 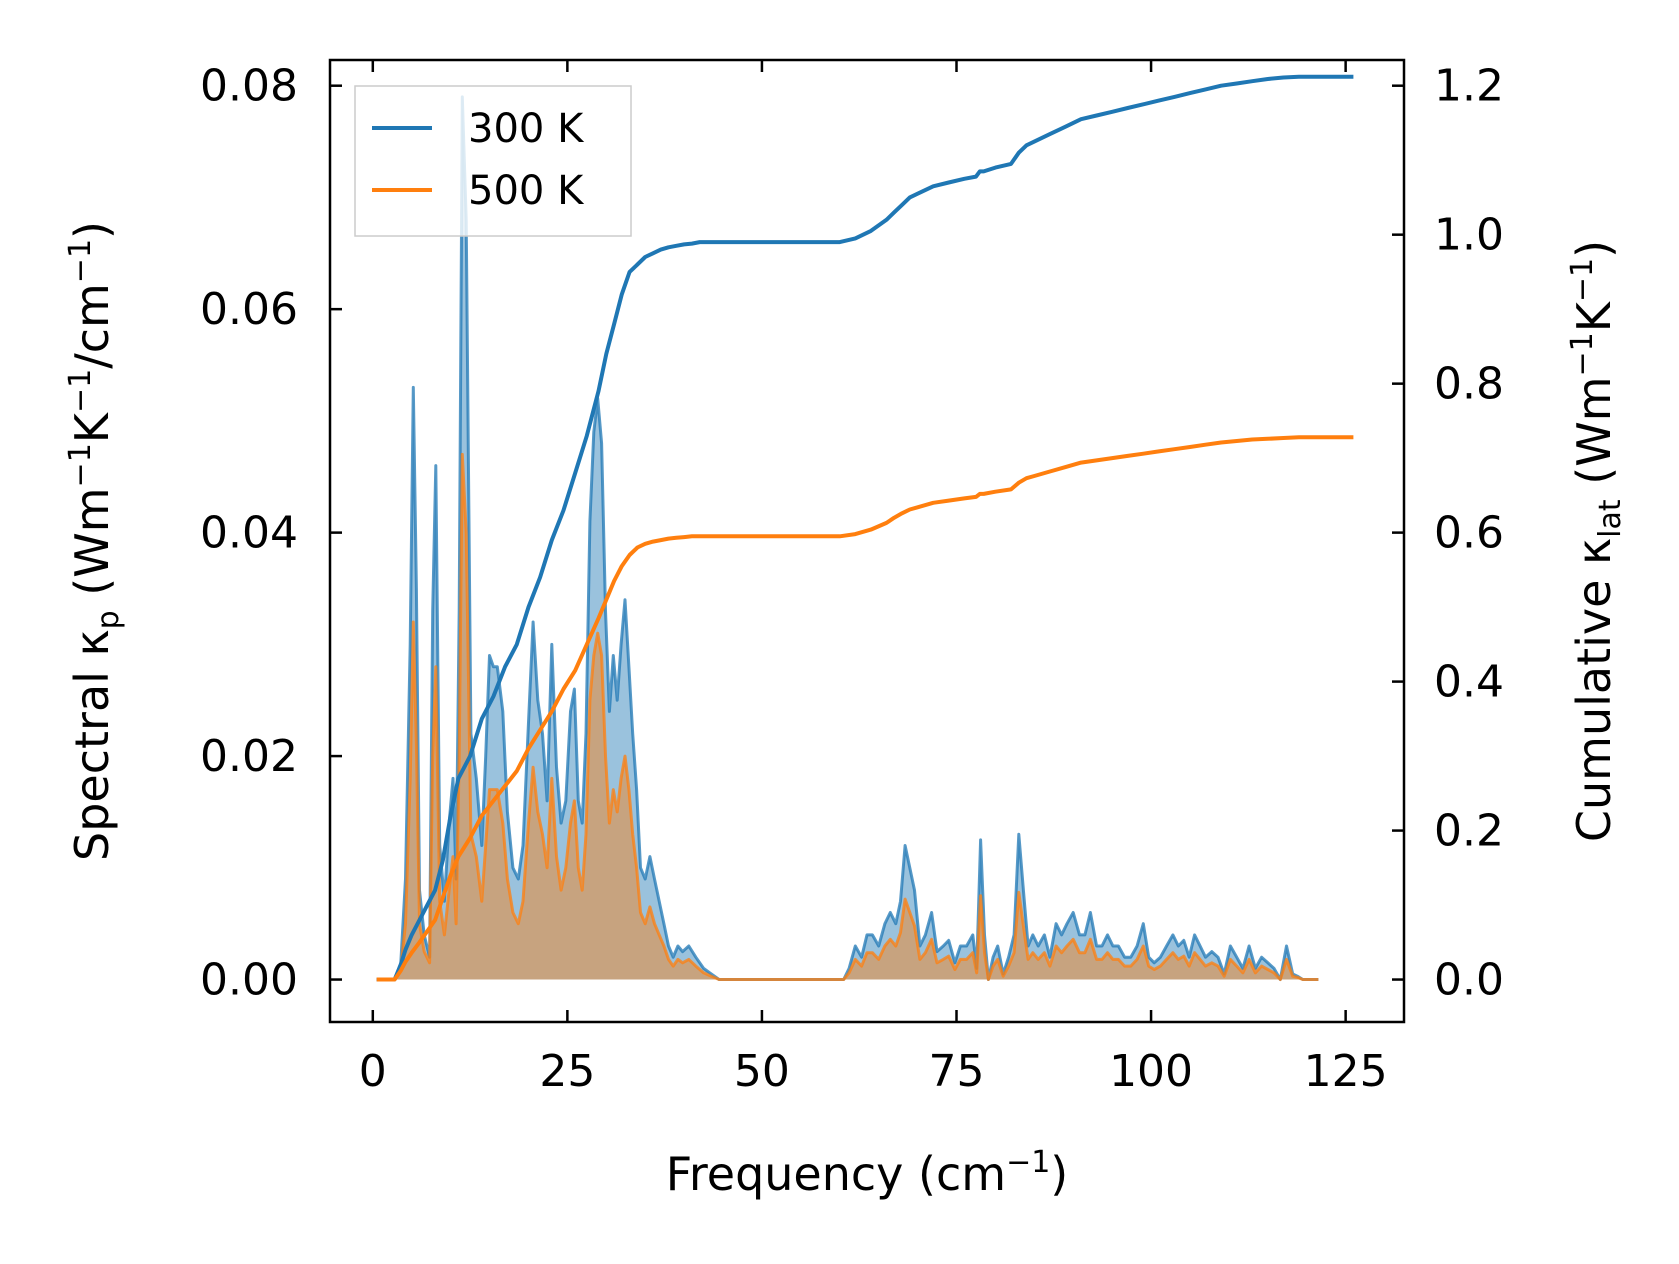 What do you see at coordinates (1151, 1071) in the screenshot?
I see `x-tick-label: 100` at bounding box center [1151, 1071].